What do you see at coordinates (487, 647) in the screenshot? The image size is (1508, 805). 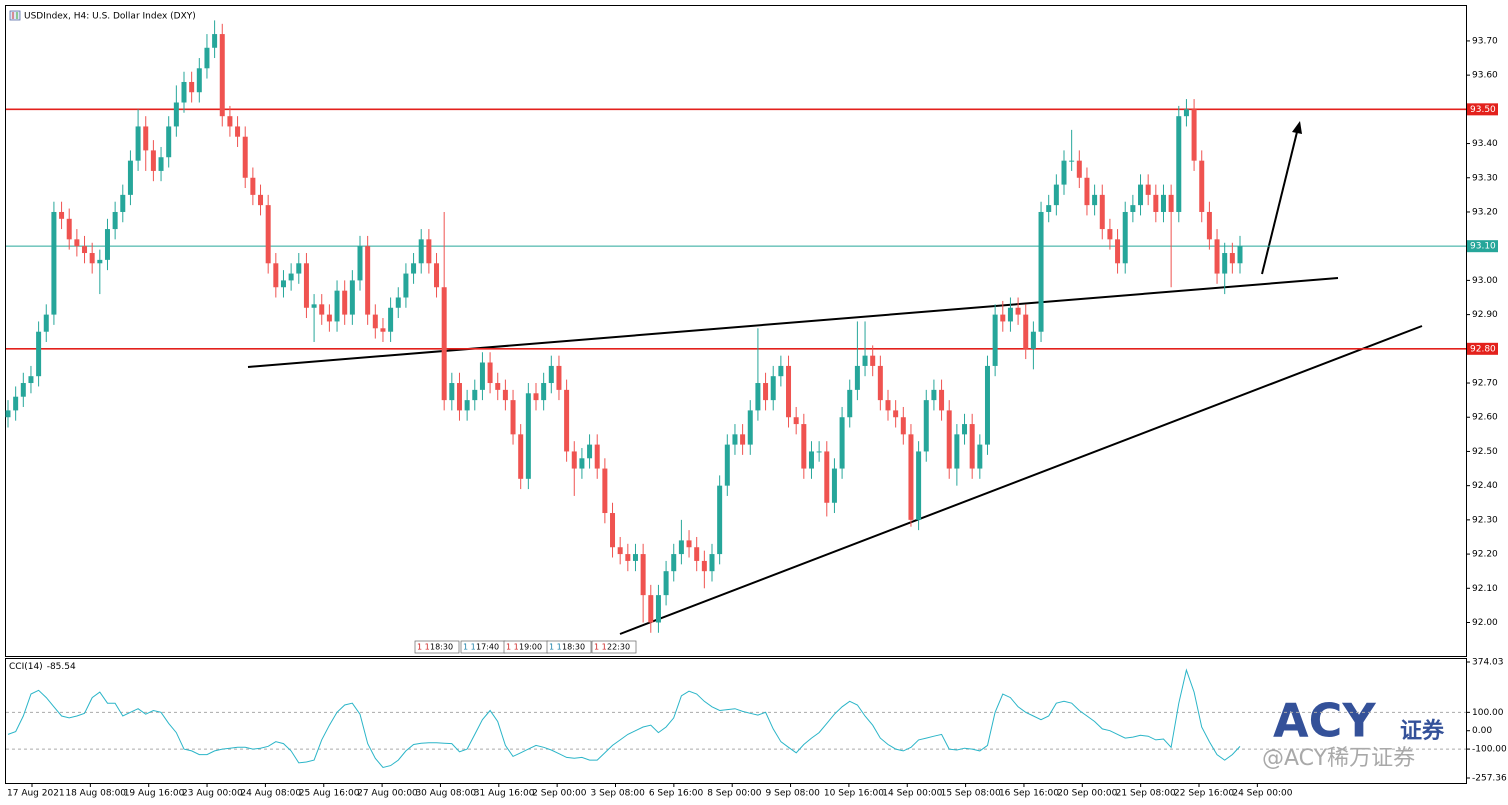 I see `trade-label-time: 17:40` at bounding box center [487, 647].